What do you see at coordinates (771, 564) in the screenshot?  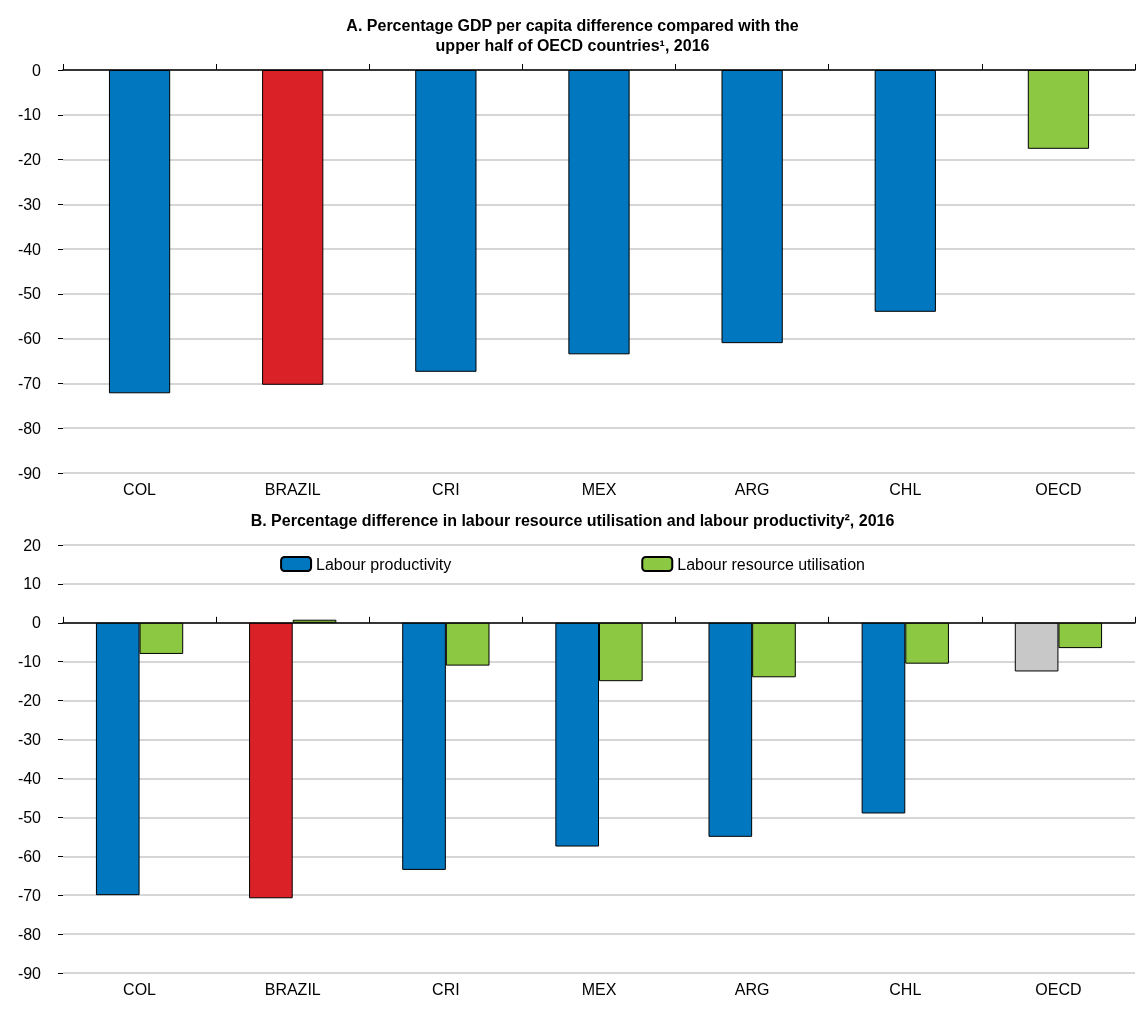 I see `legend-label: Labour resource utilisation` at bounding box center [771, 564].